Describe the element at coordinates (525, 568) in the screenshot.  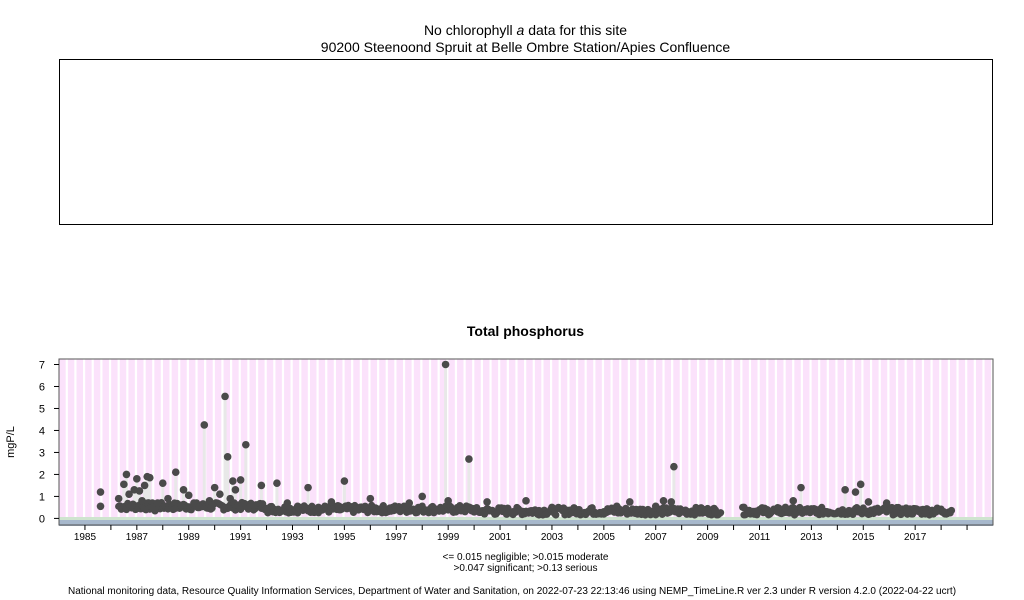
I see `thresholds-line-2: >0.047 significant; >0.13 serious` at that location.